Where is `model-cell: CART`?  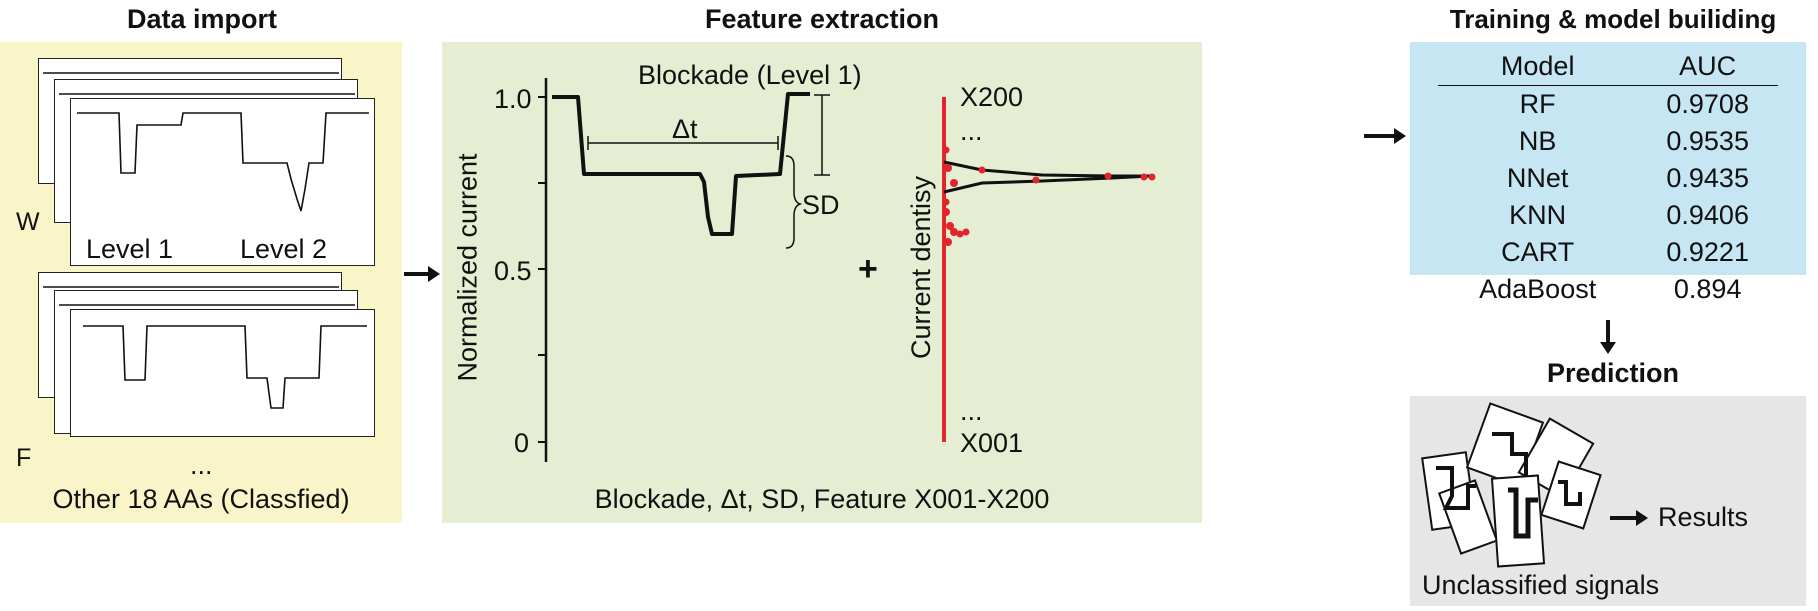 model-cell: CART is located at coordinates (1538, 252).